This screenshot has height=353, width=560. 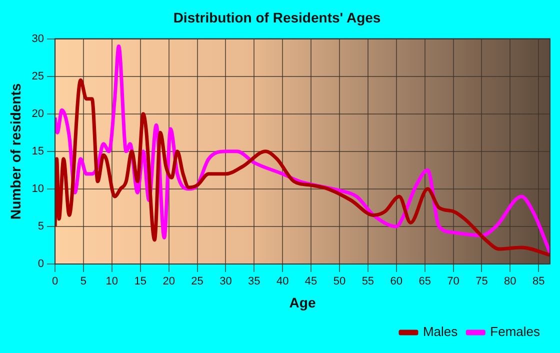 What do you see at coordinates (277, 17) in the screenshot?
I see `chart-title: Distribution of Residents' Ages` at bounding box center [277, 17].